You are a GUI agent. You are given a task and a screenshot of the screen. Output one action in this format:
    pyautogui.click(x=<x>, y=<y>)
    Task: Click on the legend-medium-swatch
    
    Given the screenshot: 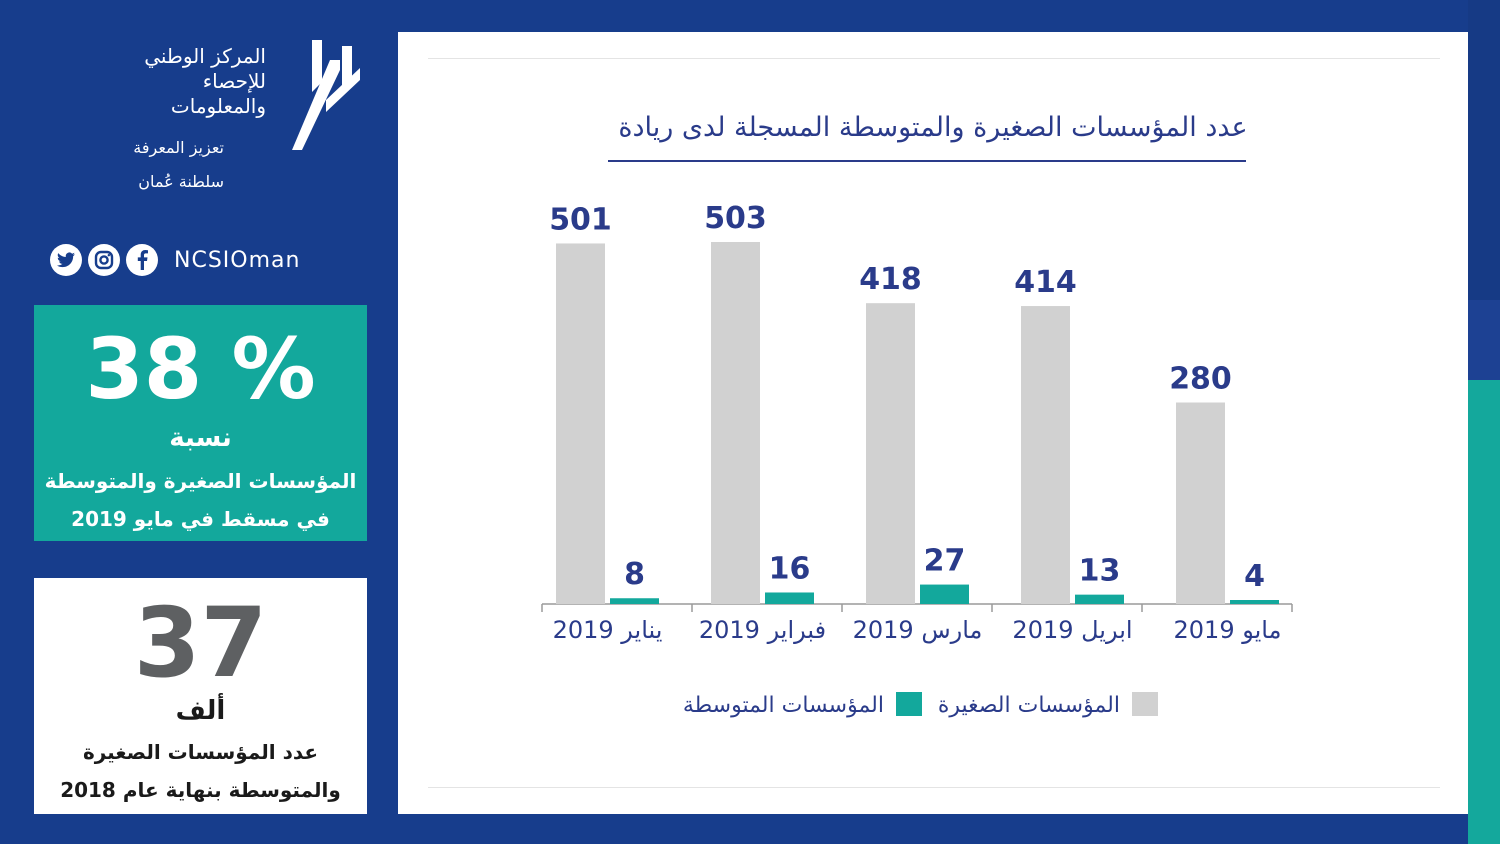 What is the action you would take?
    pyautogui.click(x=909, y=704)
    